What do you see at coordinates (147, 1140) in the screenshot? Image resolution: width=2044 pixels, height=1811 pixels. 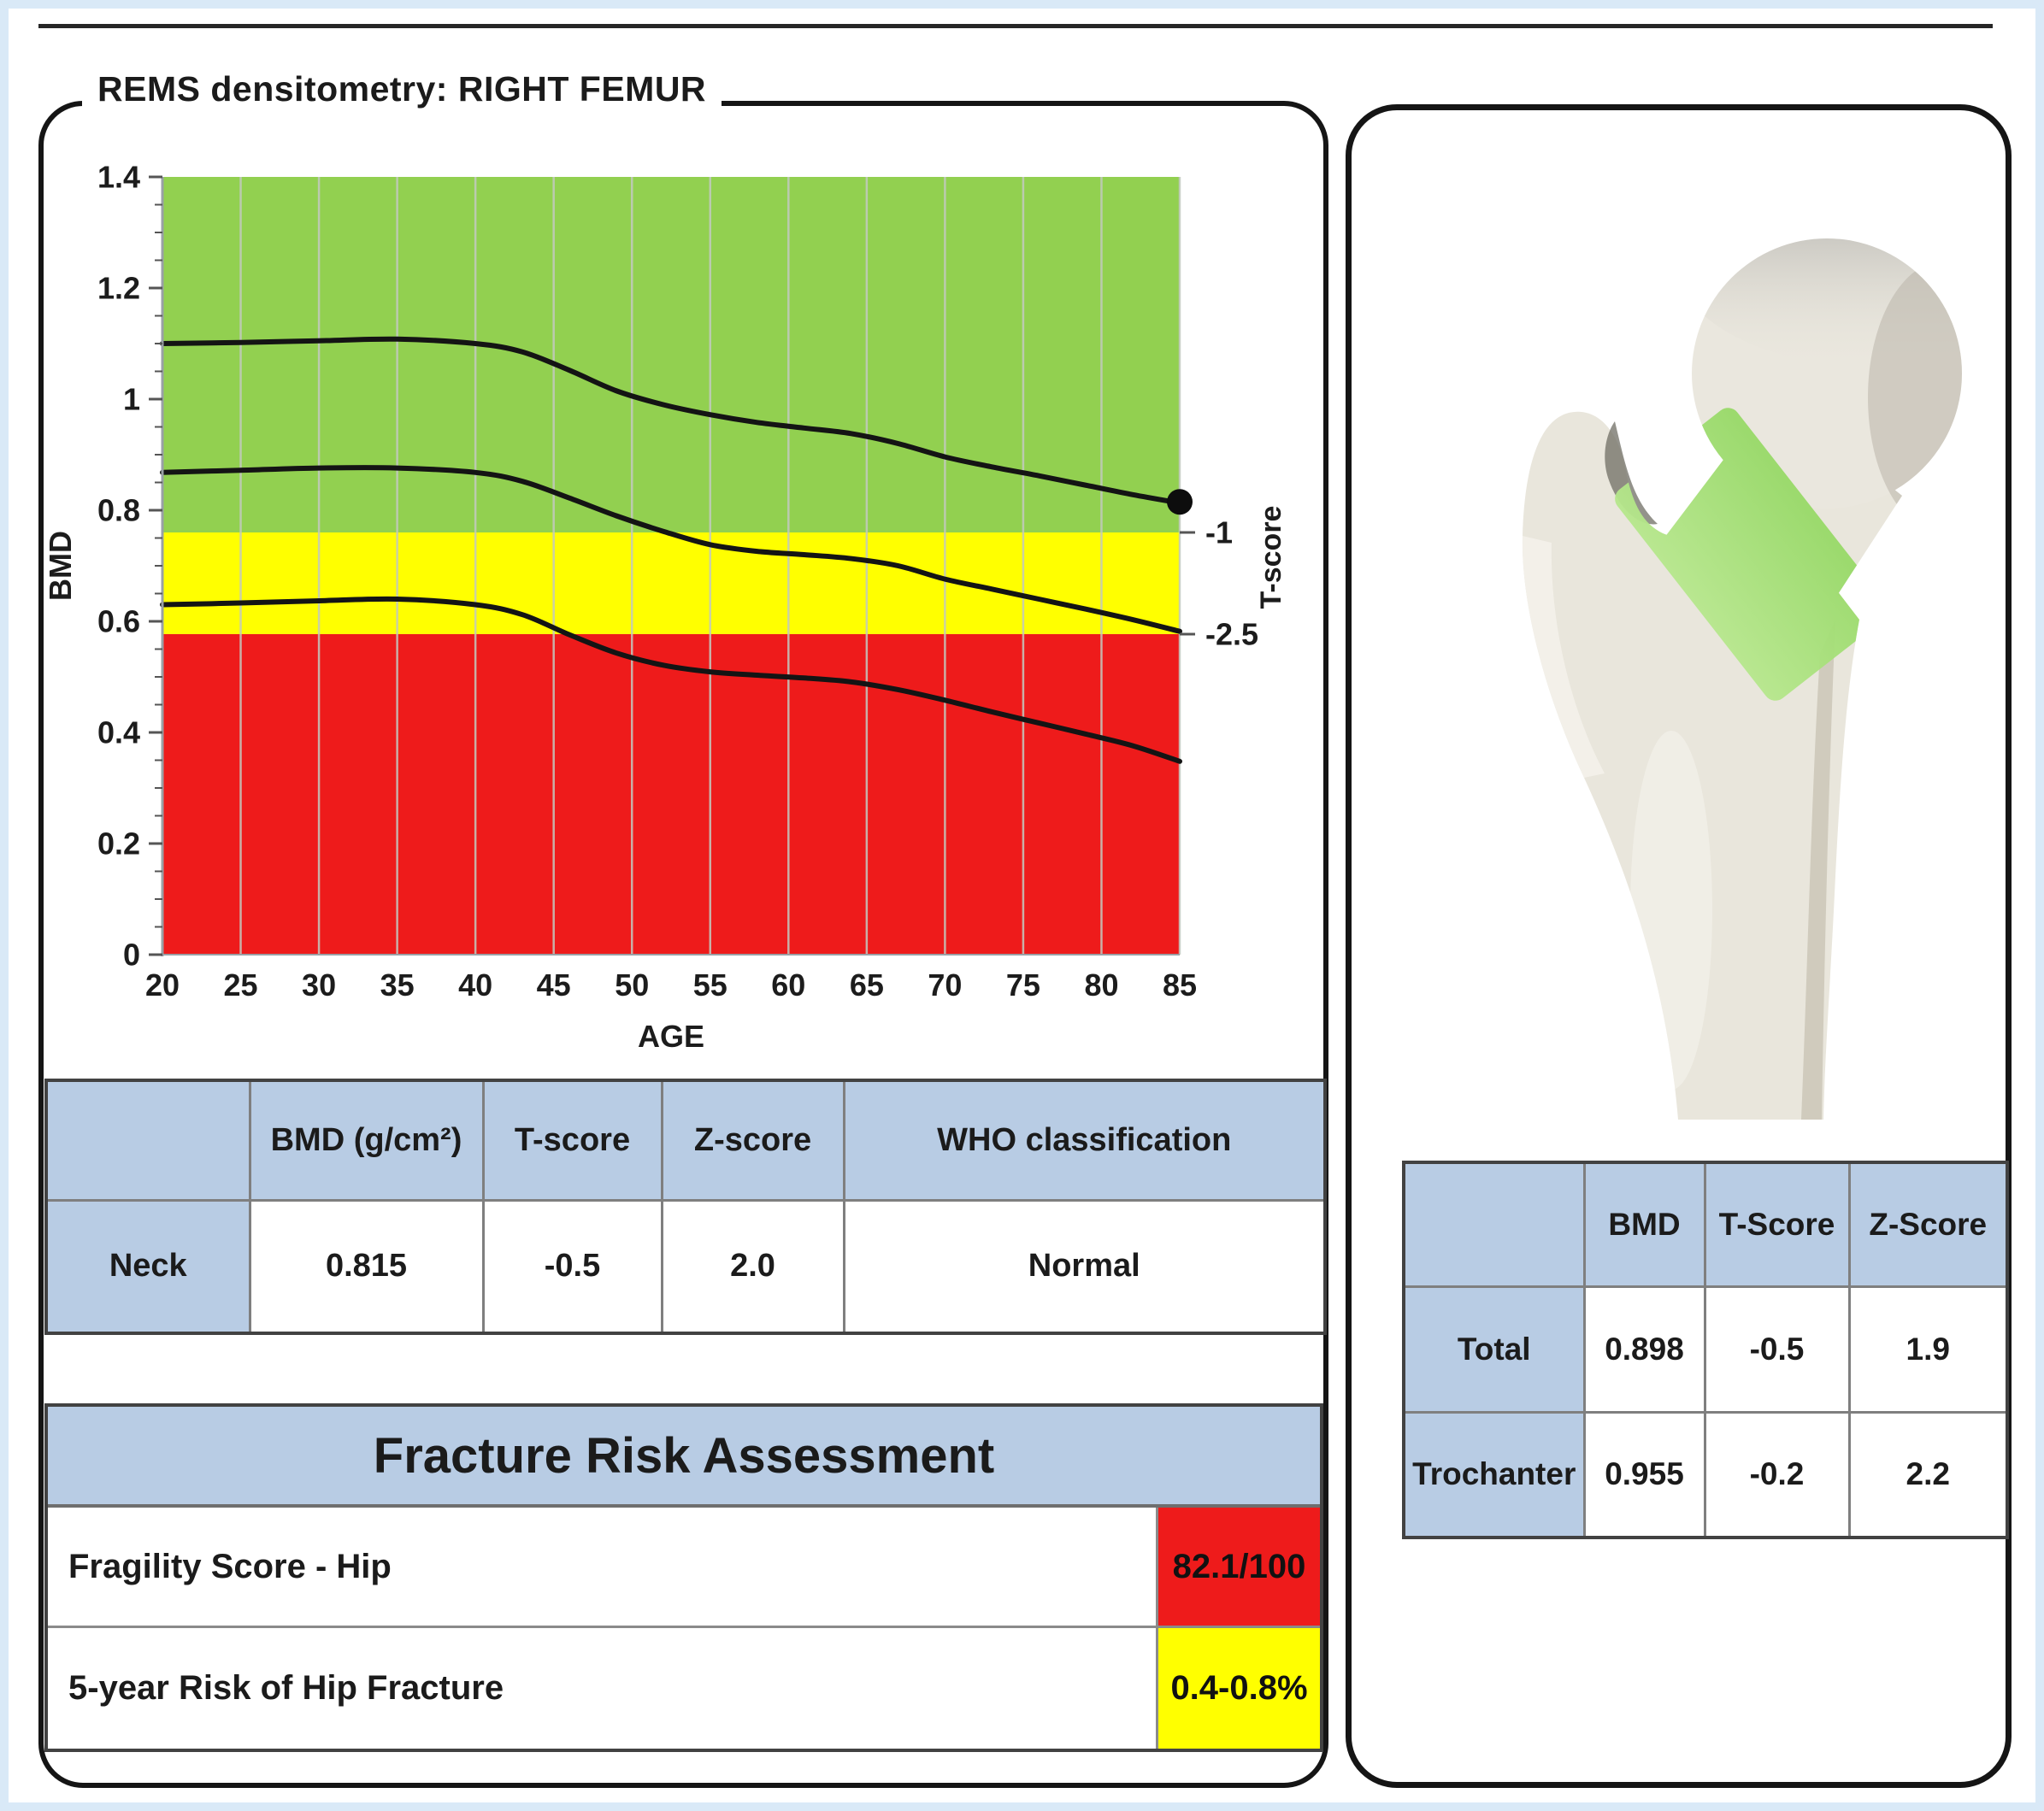 I see `neck-table-corner-cell` at bounding box center [147, 1140].